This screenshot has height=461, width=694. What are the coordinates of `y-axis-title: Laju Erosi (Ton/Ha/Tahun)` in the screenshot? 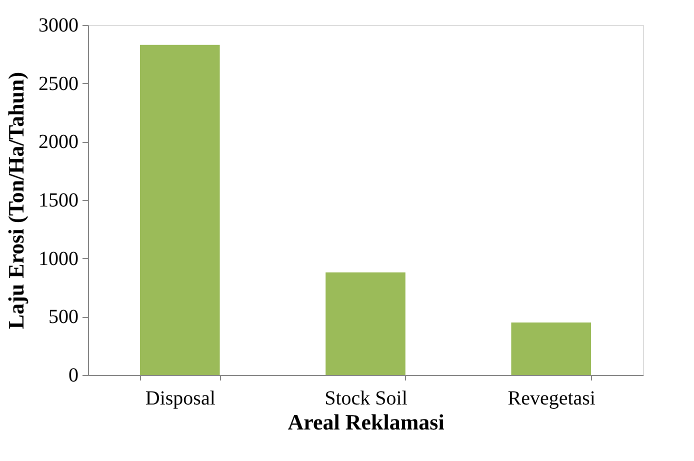 It's located at (16, 201).